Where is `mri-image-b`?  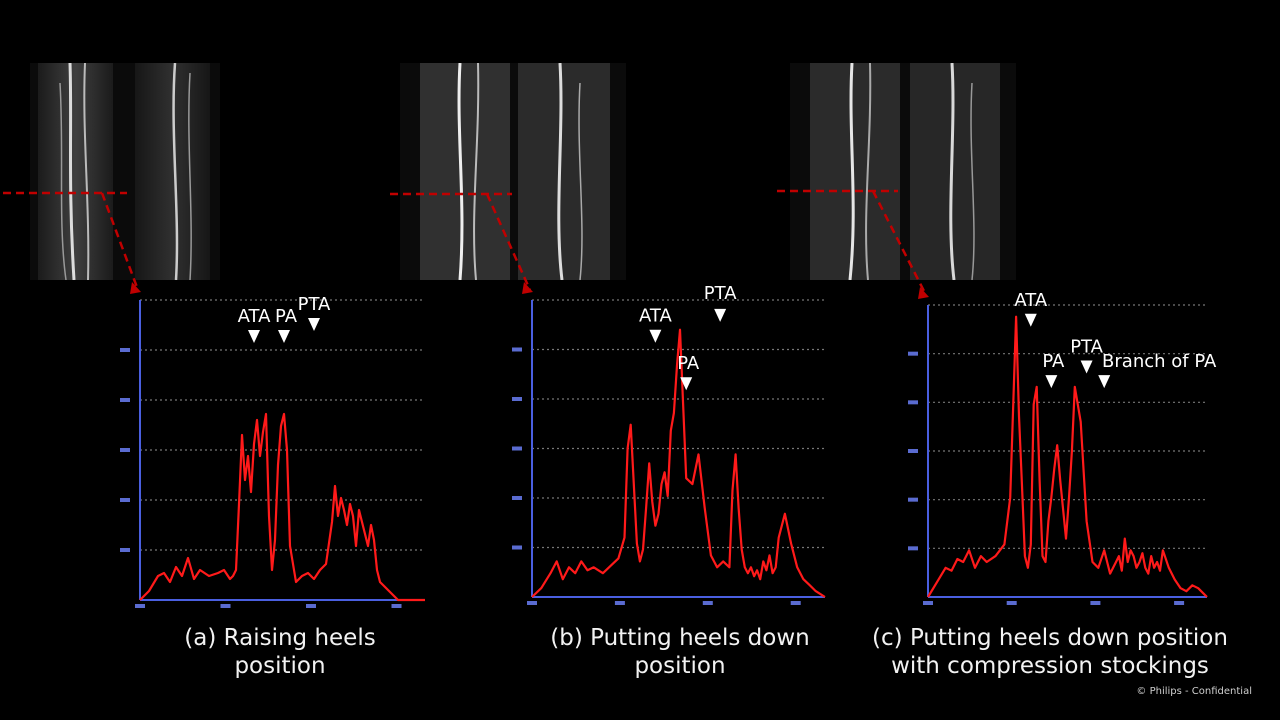
mri-image-b is located at coordinates (513, 171).